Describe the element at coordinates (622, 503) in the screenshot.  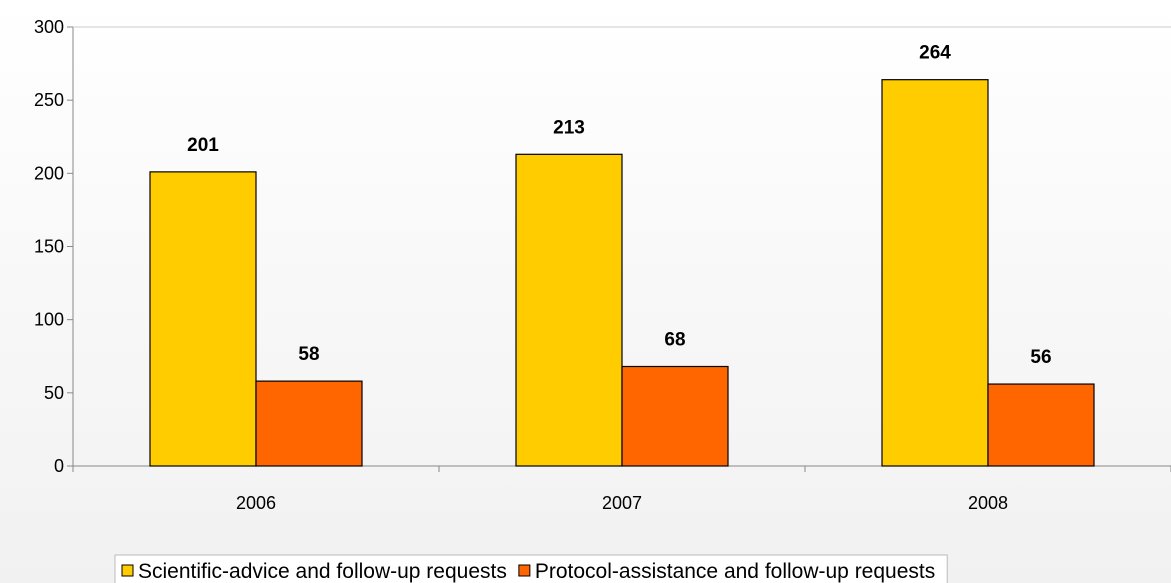
I see `x-tick-label: 2007` at that location.